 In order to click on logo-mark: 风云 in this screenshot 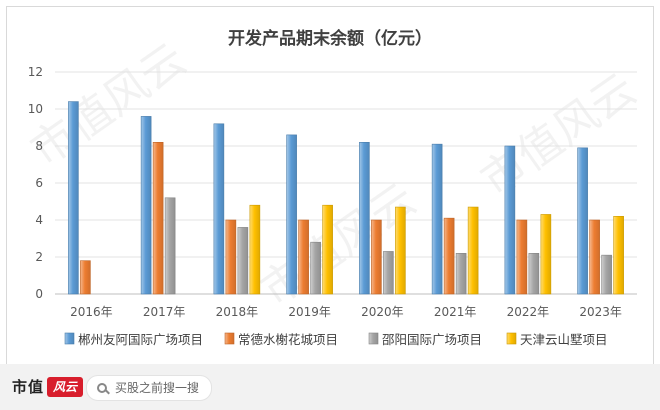, I will do `click(65, 386)`.